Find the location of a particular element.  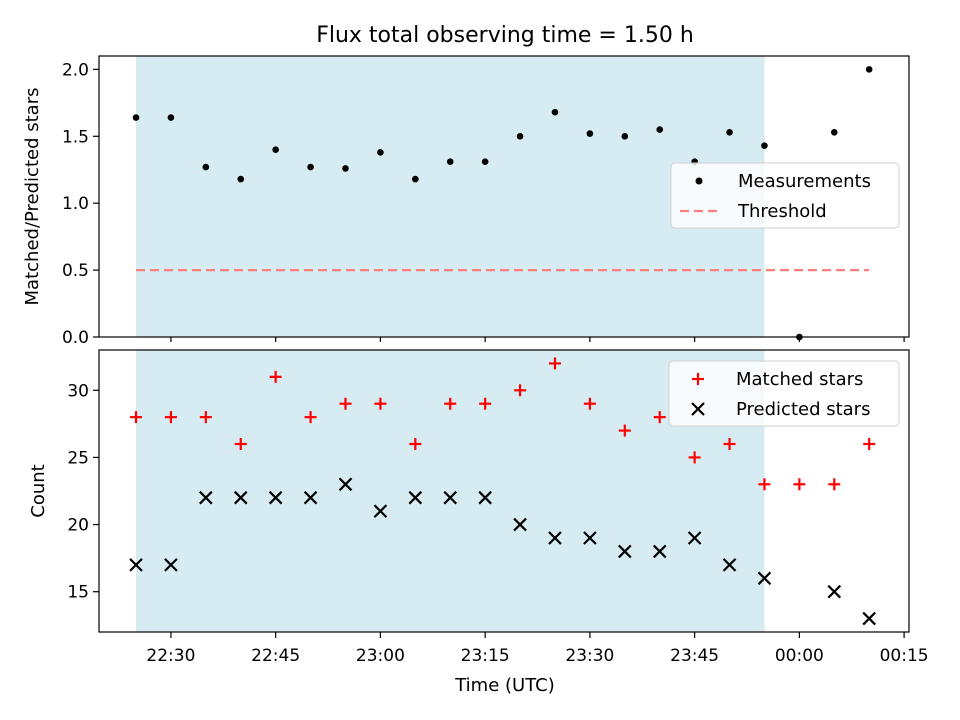

bottom-legend: Matched stars Predicted stars is located at coordinates (784, 393).